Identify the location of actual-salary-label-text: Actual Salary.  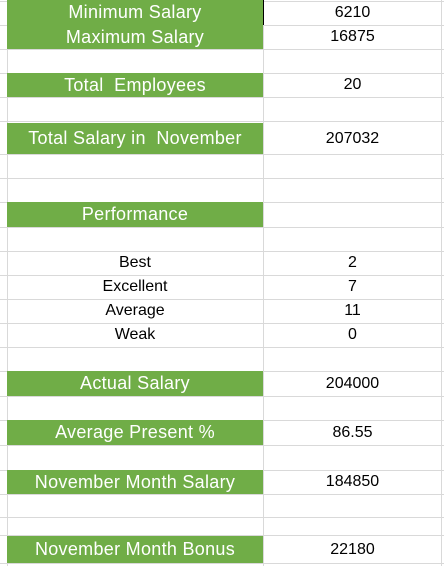
(135, 383).